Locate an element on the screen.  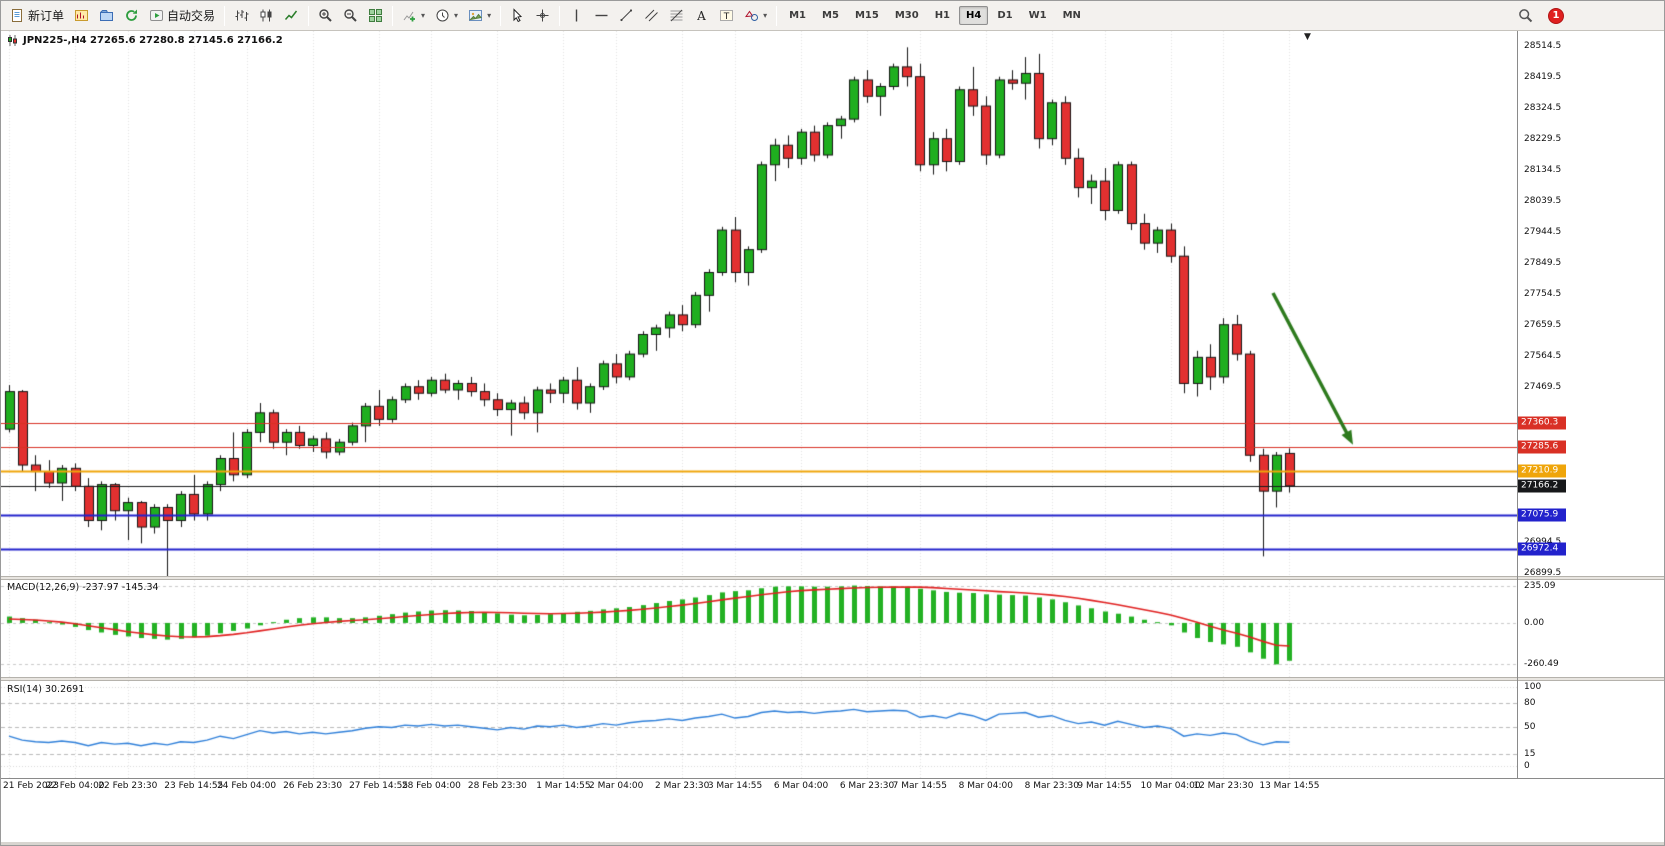
scale-label: 28324.5 is located at coordinates (1543, 107).